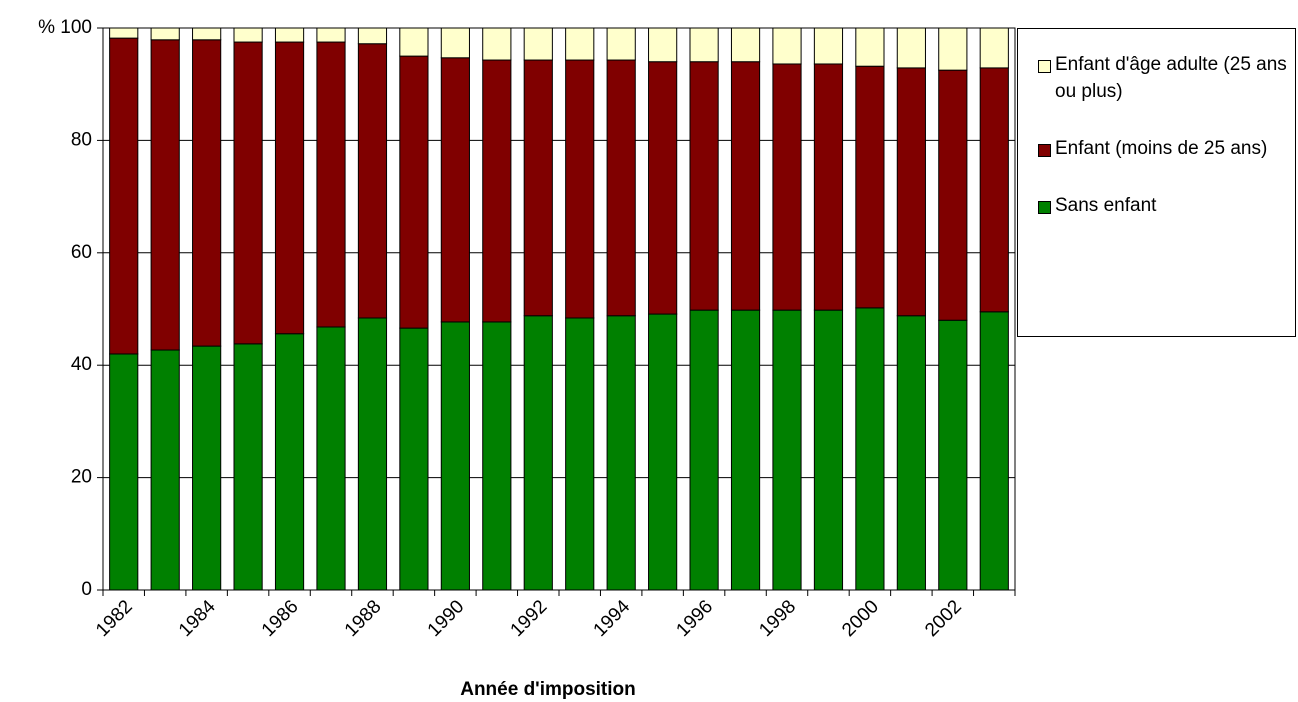  What do you see at coordinates (612, 618) in the screenshot?
I see `x-tick-label: 1994` at bounding box center [612, 618].